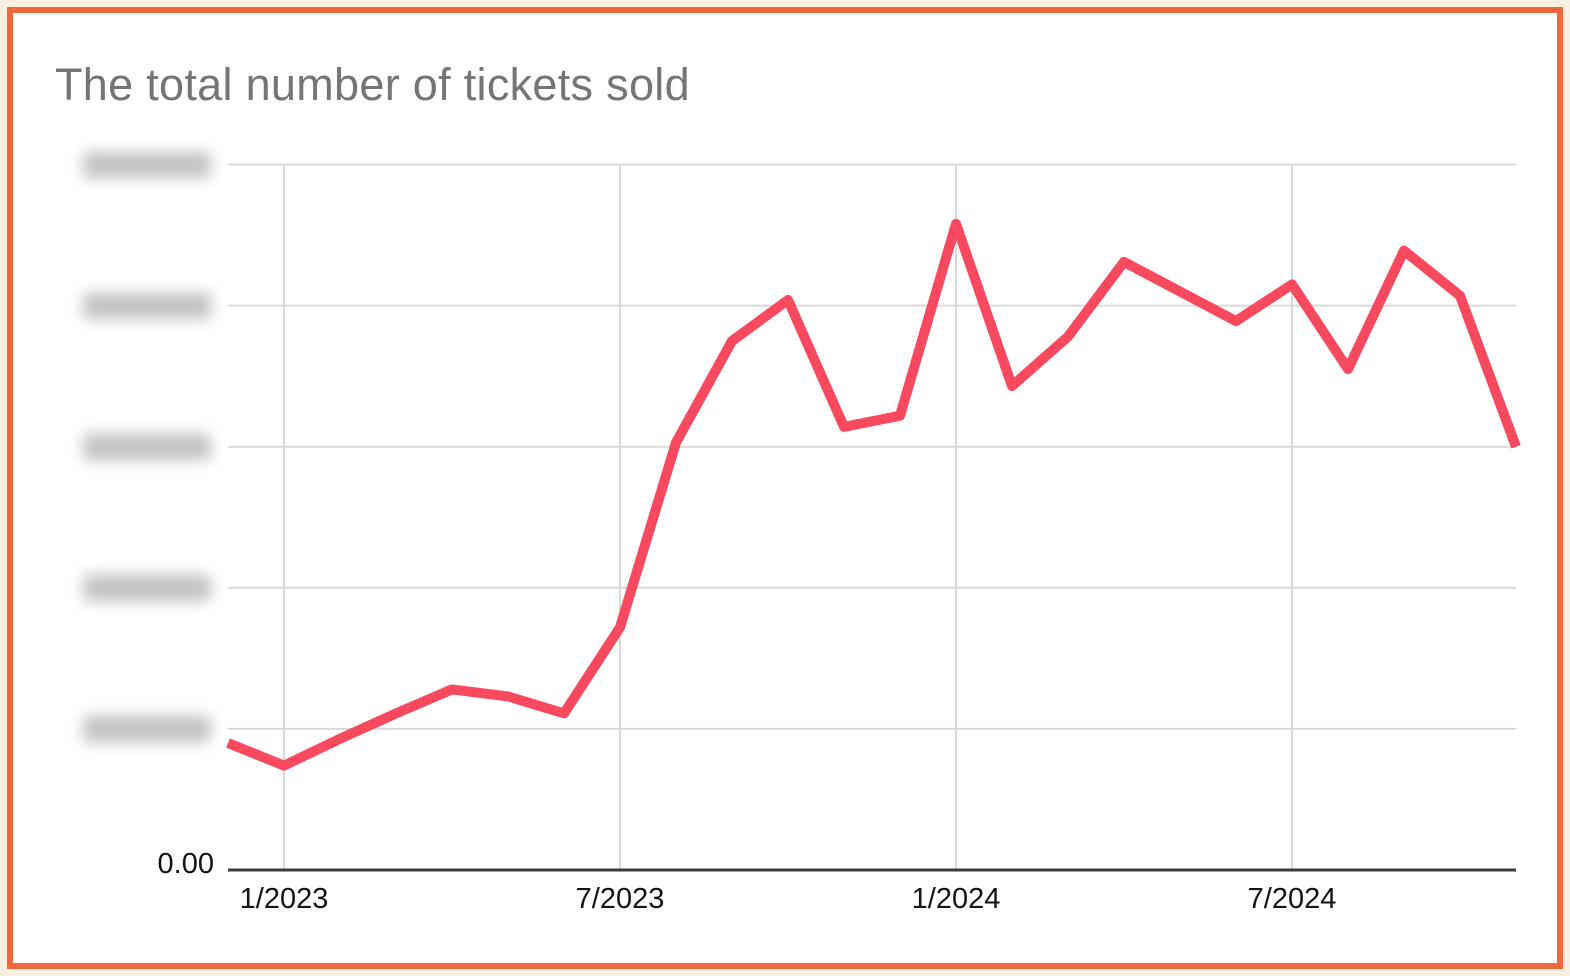 The height and width of the screenshot is (976, 1570). Describe the element at coordinates (620, 899) in the screenshot. I see `x-tick-label: 7/2023` at that location.